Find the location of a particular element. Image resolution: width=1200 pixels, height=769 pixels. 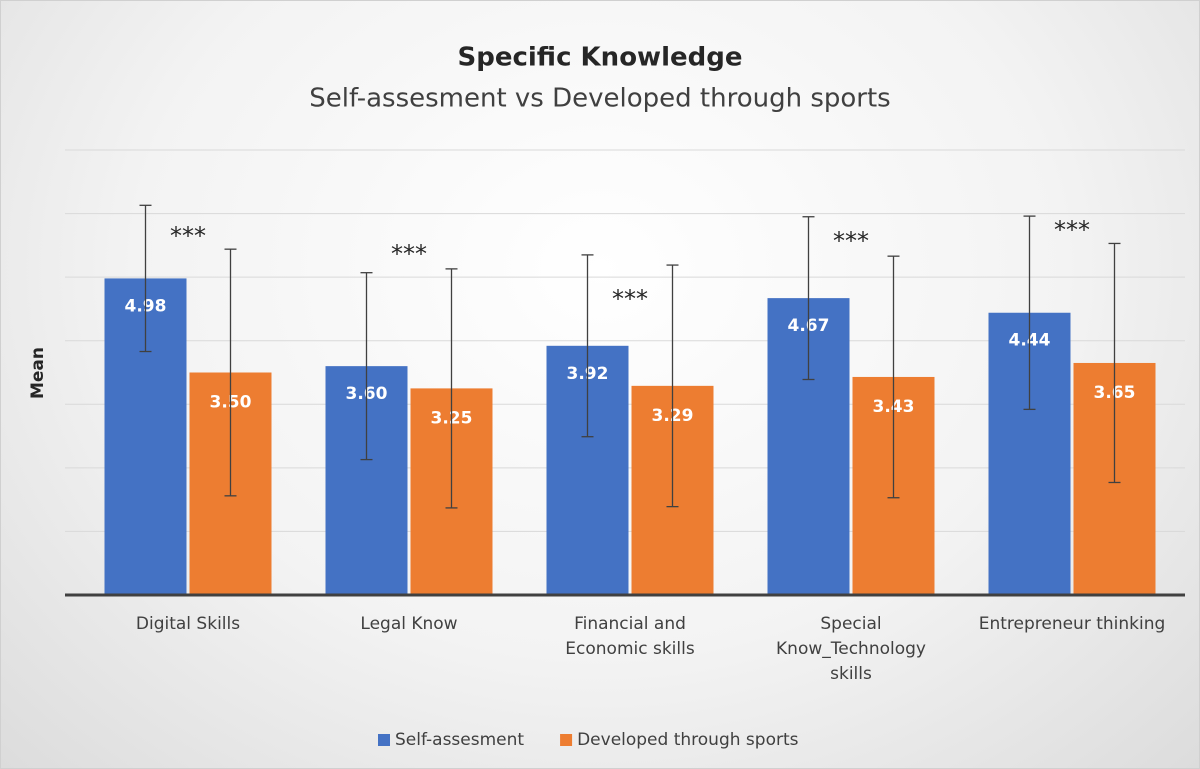

x-tick-label: Special Know_Technology skills is located at coordinates (851, 649).